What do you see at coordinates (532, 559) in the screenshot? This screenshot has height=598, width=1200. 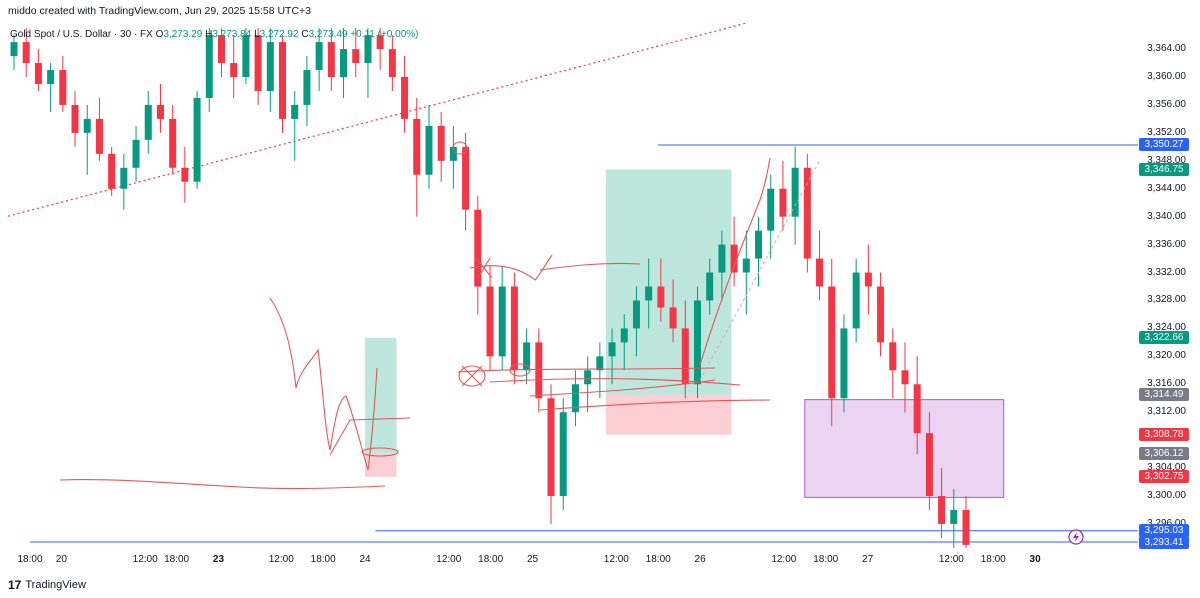 I see `time-tick: 25` at bounding box center [532, 559].